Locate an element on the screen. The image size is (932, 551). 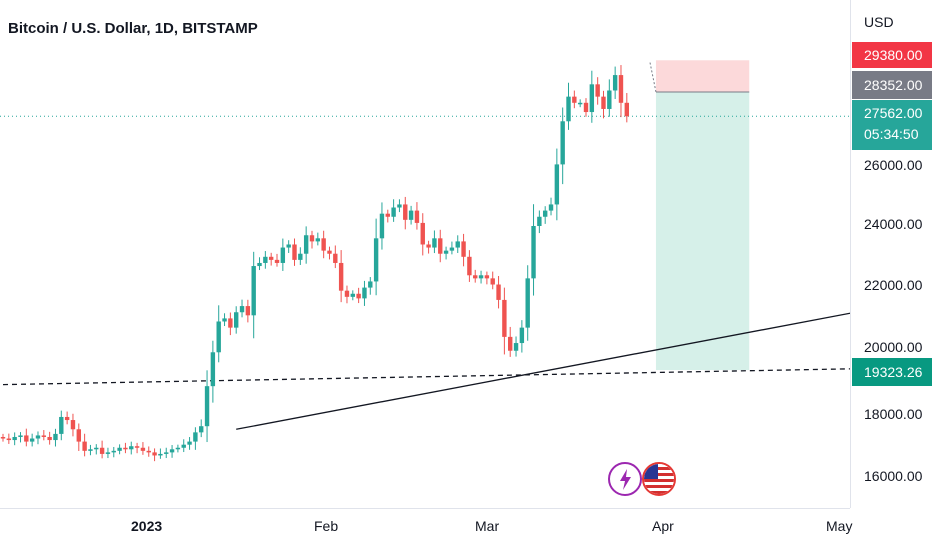
target-price-badge: 19323.26 is located at coordinates (892, 372).